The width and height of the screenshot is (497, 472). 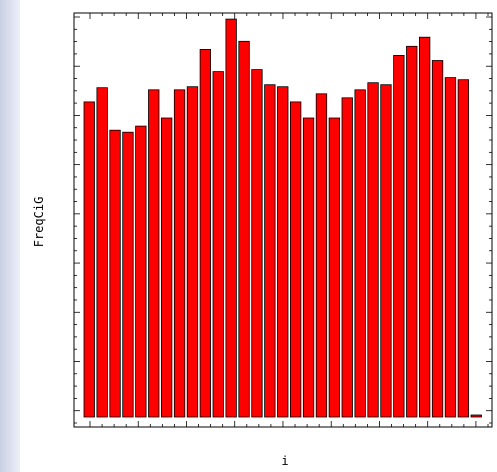 What do you see at coordinates (284, 461) in the screenshot?
I see `x-axis-label: i` at bounding box center [284, 461].